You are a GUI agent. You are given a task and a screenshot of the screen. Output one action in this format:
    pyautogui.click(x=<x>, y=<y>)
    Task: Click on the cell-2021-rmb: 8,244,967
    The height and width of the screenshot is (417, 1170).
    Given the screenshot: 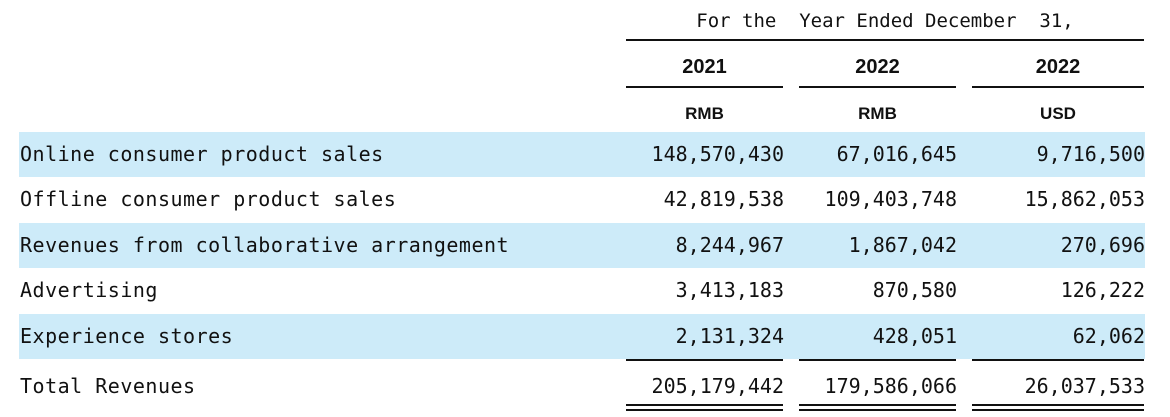 What is the action you would take?
    pyautogui.click(x=729, y=245)
    